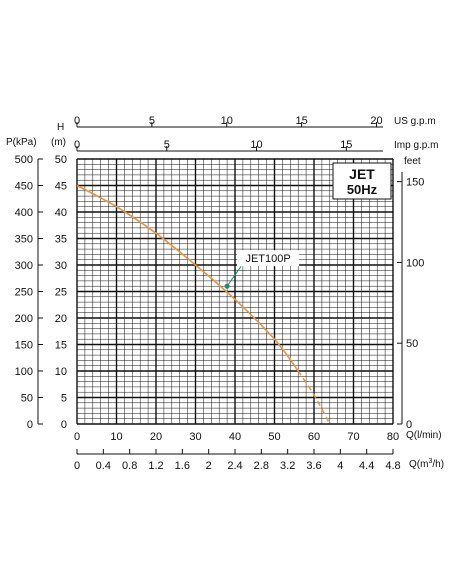 The width and height of the screenshot is (452, 584). I want to click on q-lmin-tick-label: 80, so click(393, 437).